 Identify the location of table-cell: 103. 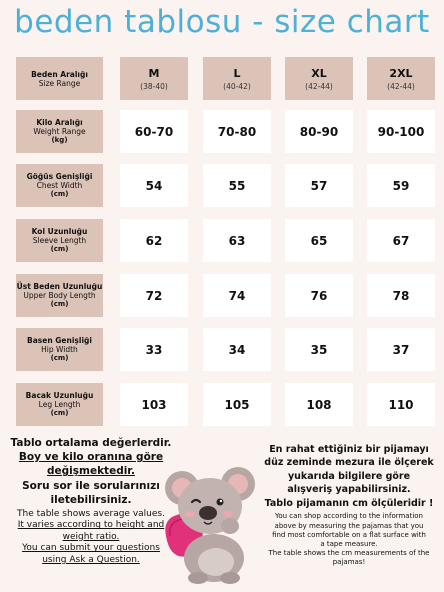
(154, 404).